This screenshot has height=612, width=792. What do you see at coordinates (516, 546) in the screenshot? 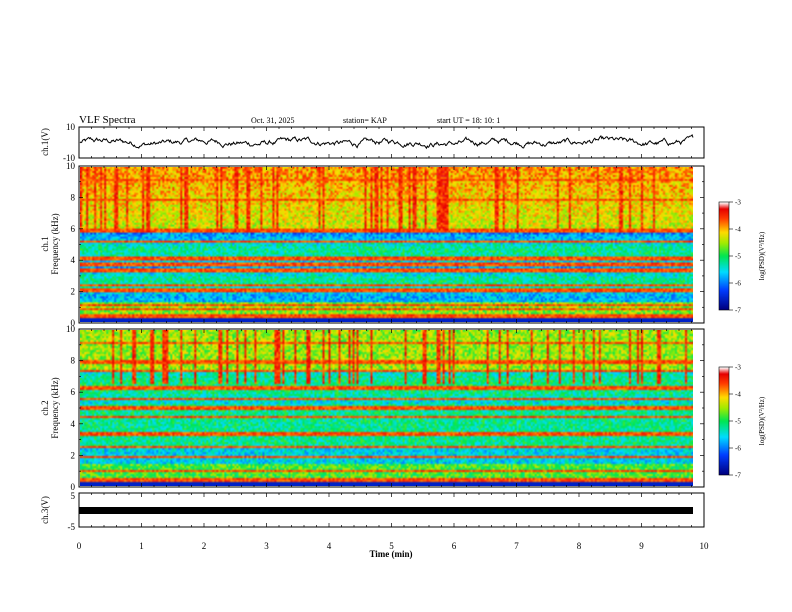
I see `x-tick-label: 7` at bounding box center [516, 546].